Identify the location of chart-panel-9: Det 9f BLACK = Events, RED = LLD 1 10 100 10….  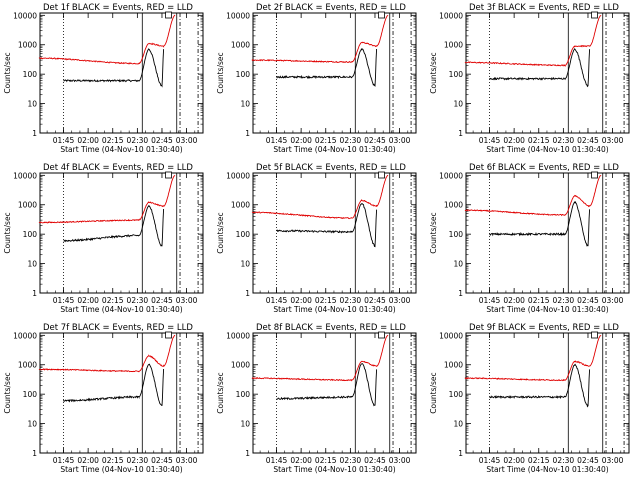
(529, 398).